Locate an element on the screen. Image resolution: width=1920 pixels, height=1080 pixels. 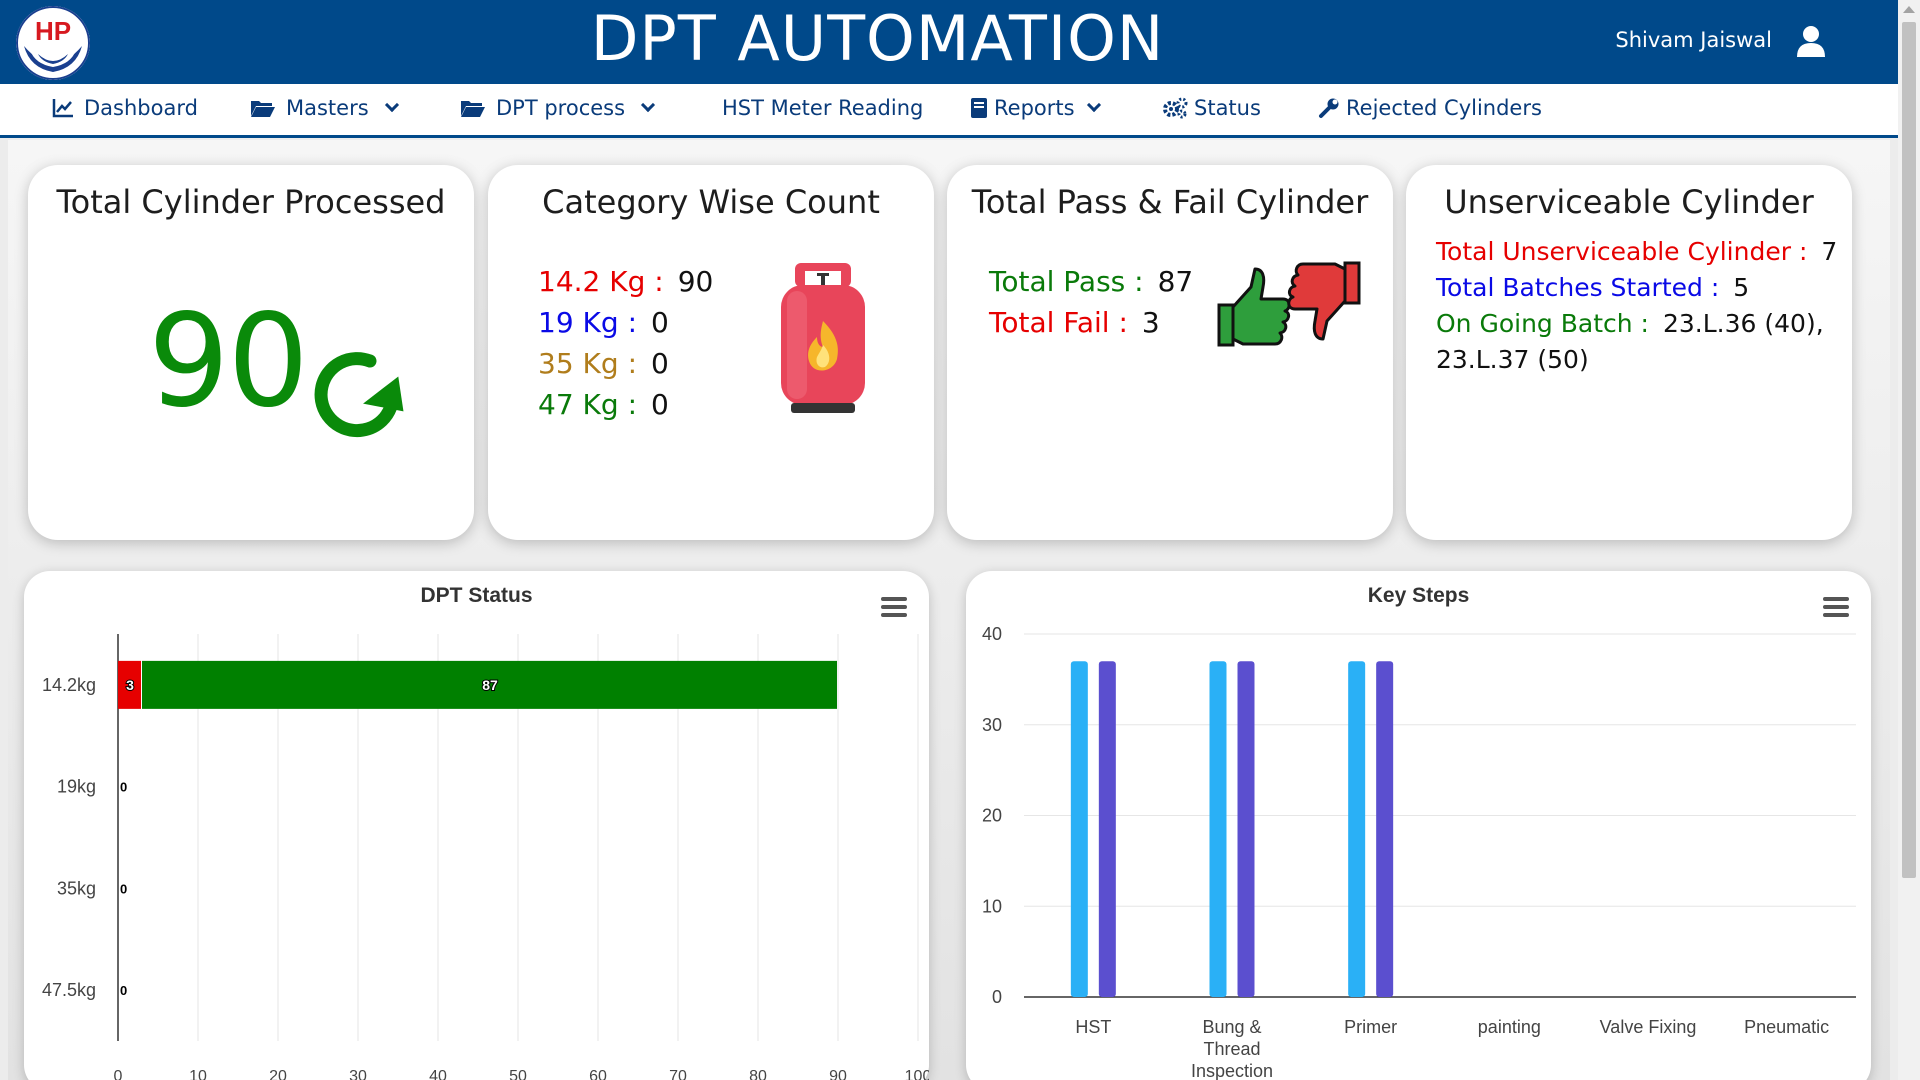
category-label: 35 Kg : is located at coordinates (587, 363).